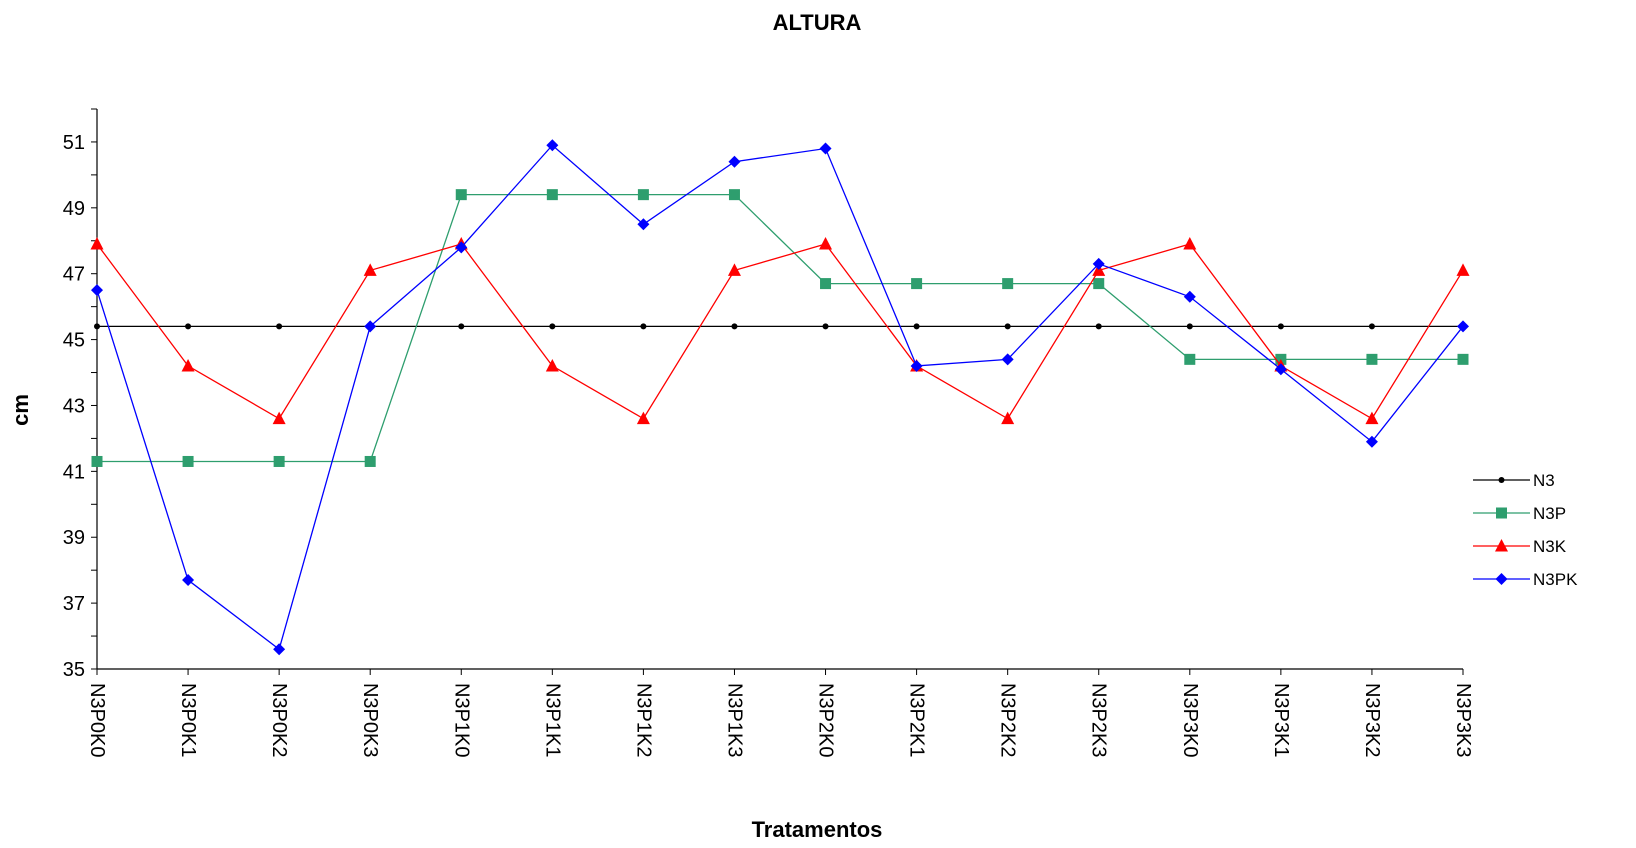 The width and height of the screenshot is (1636, 848). Describe the element at coordinates (1555, 579) in the screenshot. I see `legend-label: N3PK` at that location.